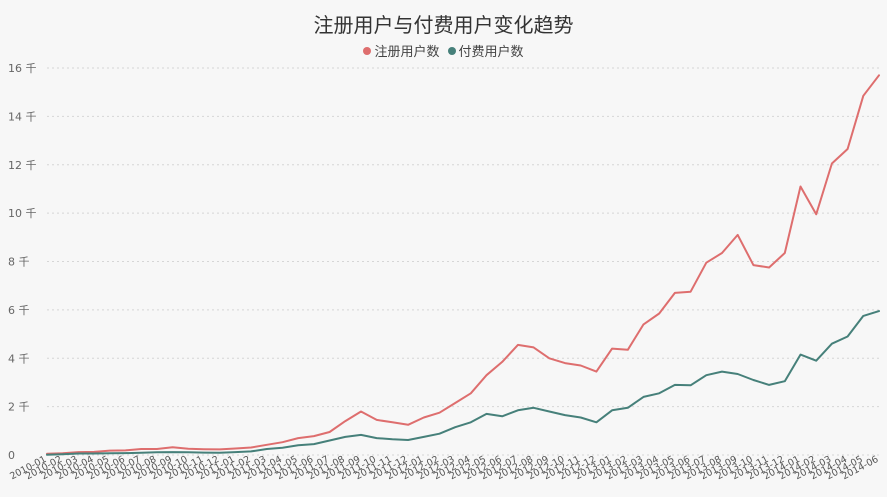 The image size is (887, 497). Describe the element at coordinates (22, 68) in the screenshot. I see `y-tick-label: 16 千` at that location.